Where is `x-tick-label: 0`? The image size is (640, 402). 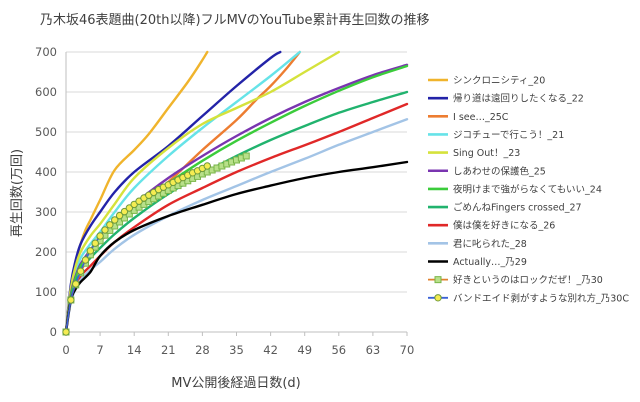
x-tick-label: 0 is located at coordinates (65, 350).